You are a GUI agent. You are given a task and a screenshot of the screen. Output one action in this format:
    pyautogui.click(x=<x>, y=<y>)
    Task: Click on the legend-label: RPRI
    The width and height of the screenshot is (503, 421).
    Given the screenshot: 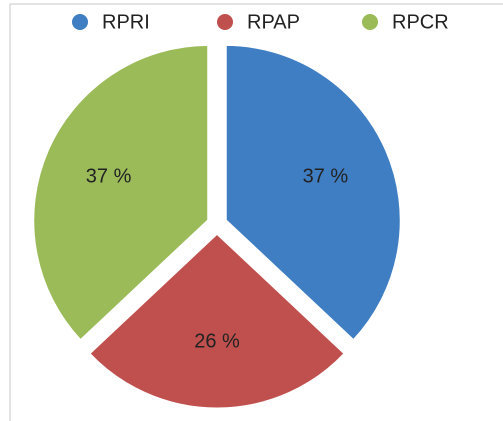 What is the action you would take?
    pyautogui.click(x=126, y=22)
    